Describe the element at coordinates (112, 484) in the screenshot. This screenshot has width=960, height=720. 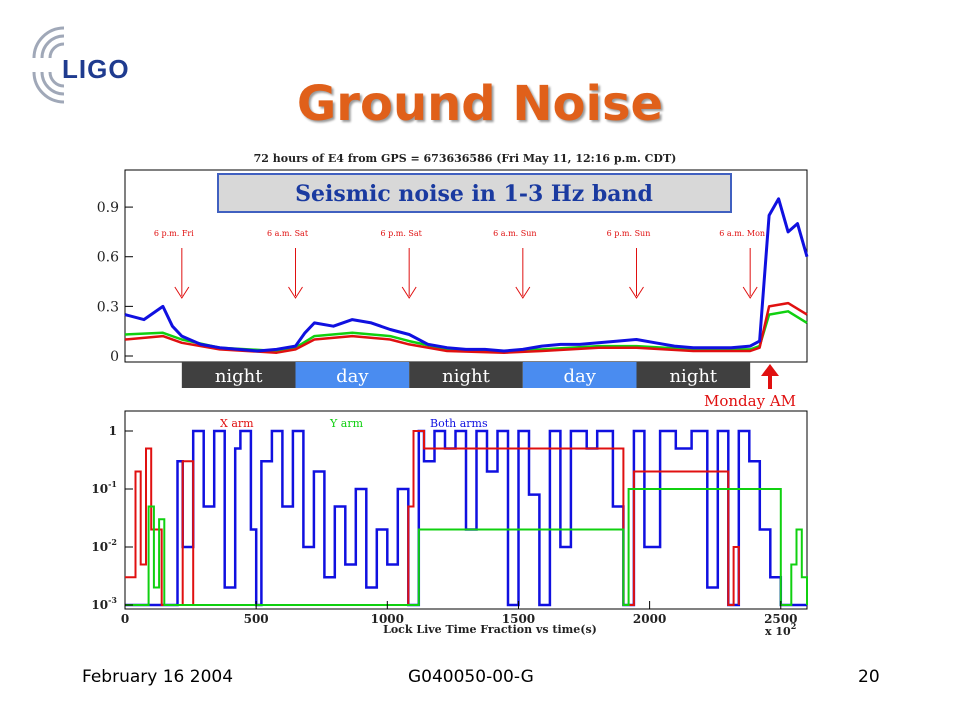
I see `y-tick-exp: -1` at that location.